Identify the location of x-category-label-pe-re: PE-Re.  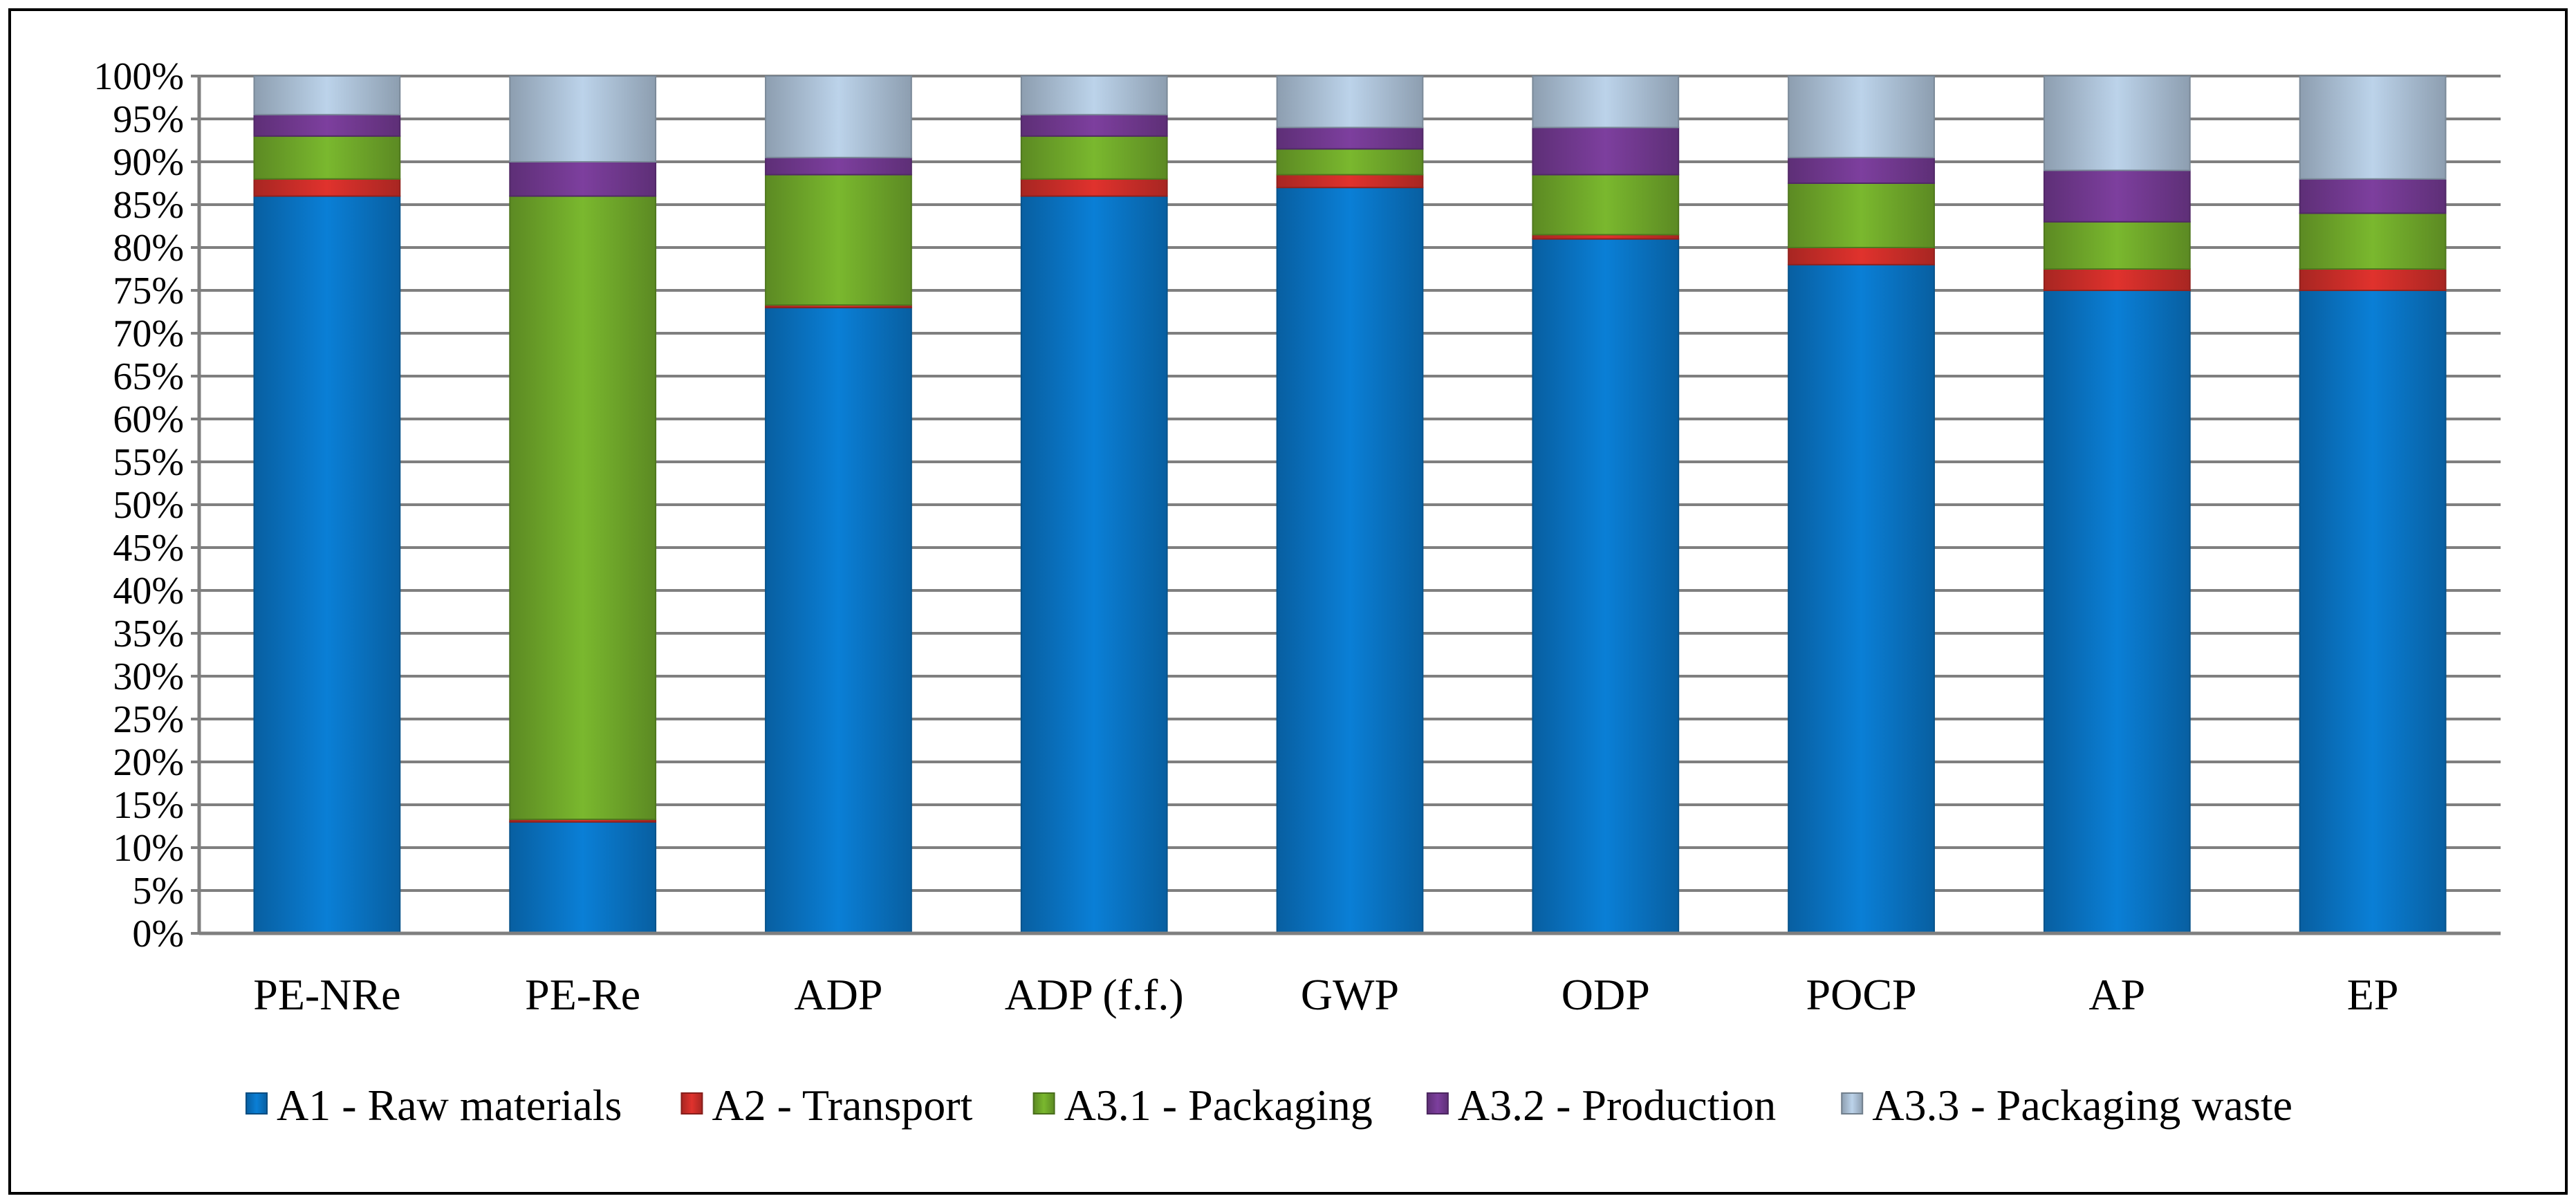
(583, 994).